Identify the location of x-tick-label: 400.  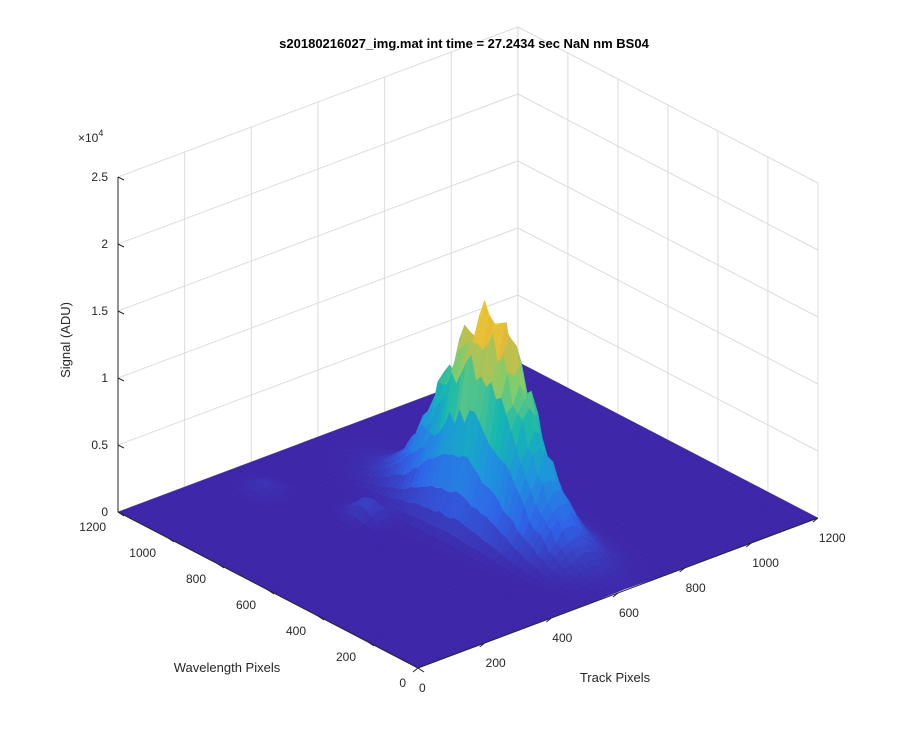
(562, 638).